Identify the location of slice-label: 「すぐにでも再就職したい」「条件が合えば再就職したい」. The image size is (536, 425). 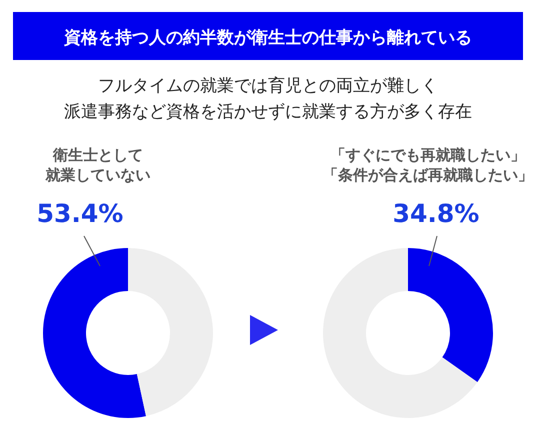
(428, 165).